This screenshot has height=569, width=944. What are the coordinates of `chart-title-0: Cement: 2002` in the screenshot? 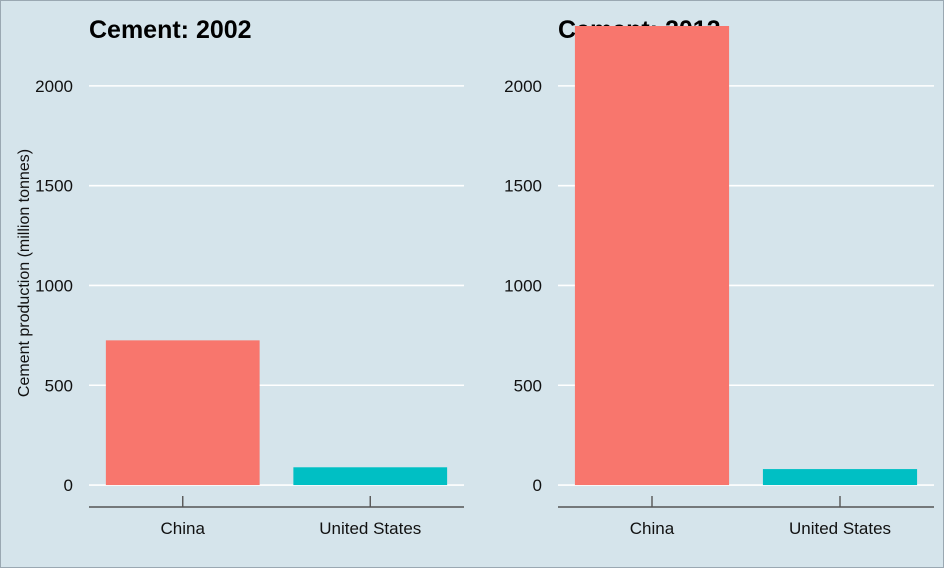 It's located at (170, 30).